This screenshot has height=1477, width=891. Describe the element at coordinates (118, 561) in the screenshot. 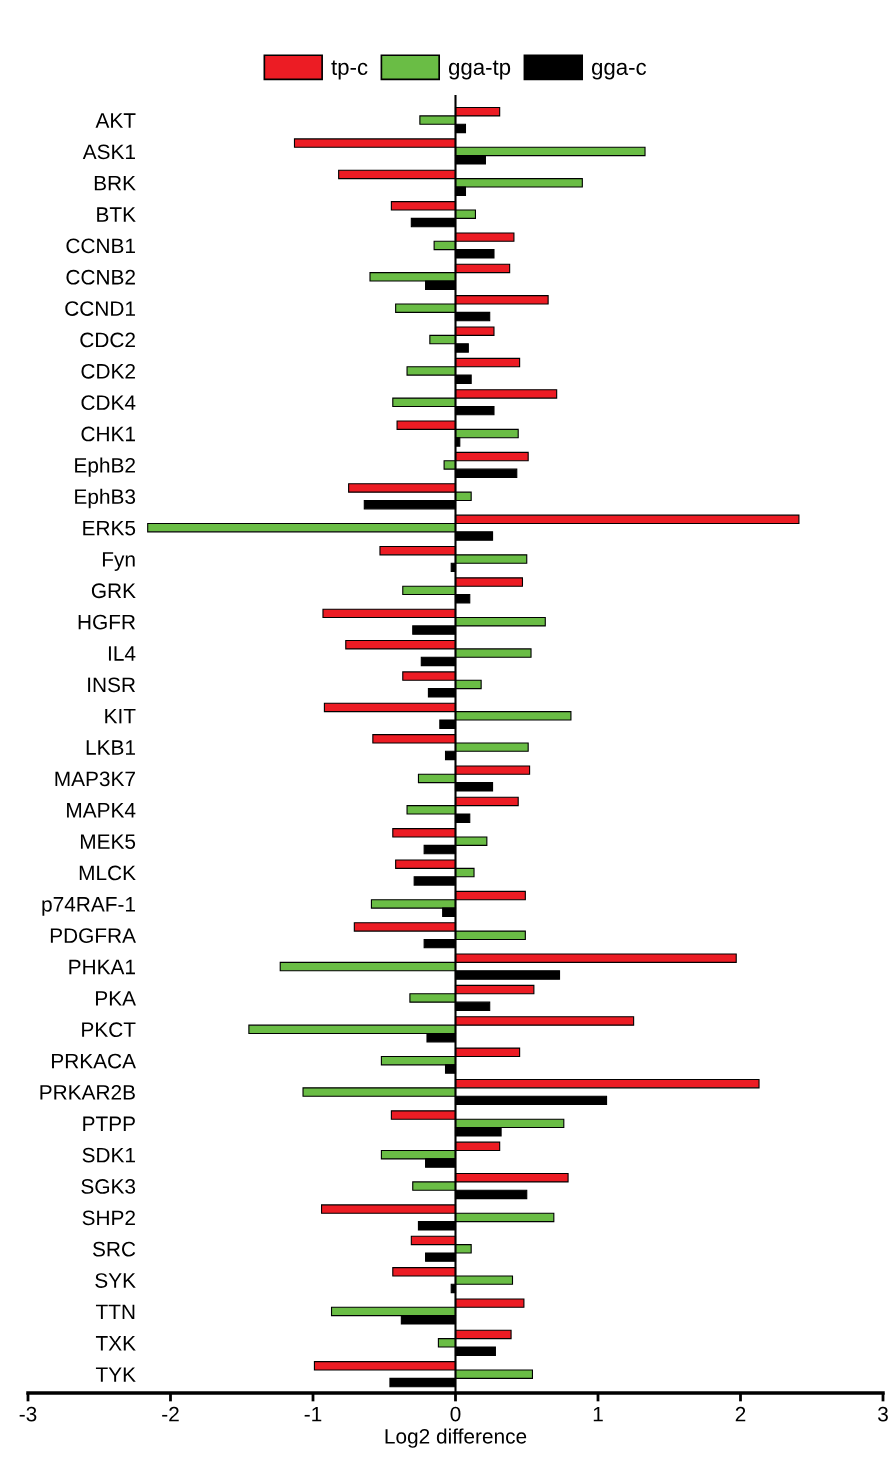

I see `y-tick-label: Fyn` at that location.